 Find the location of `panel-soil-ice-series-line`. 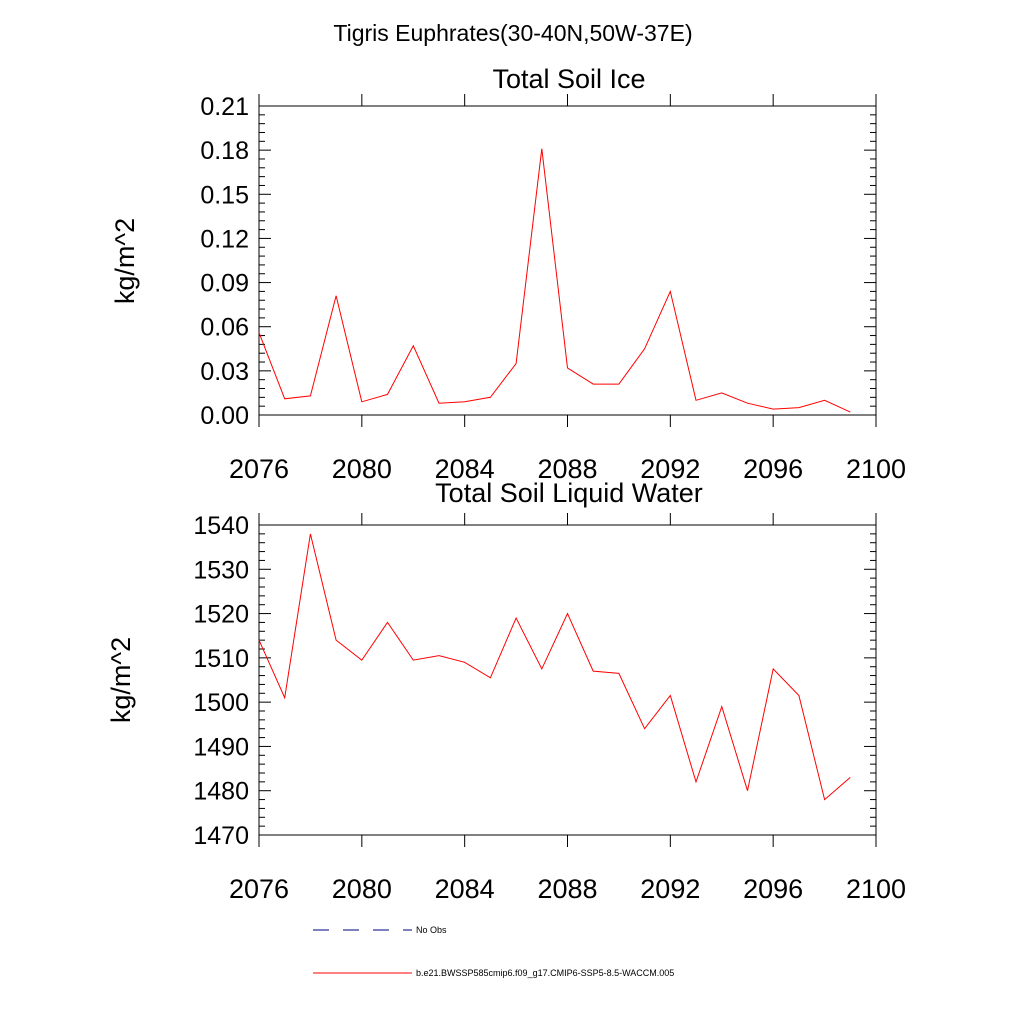

panel-soil-ice-series-line is located at coordinates (554, 280).